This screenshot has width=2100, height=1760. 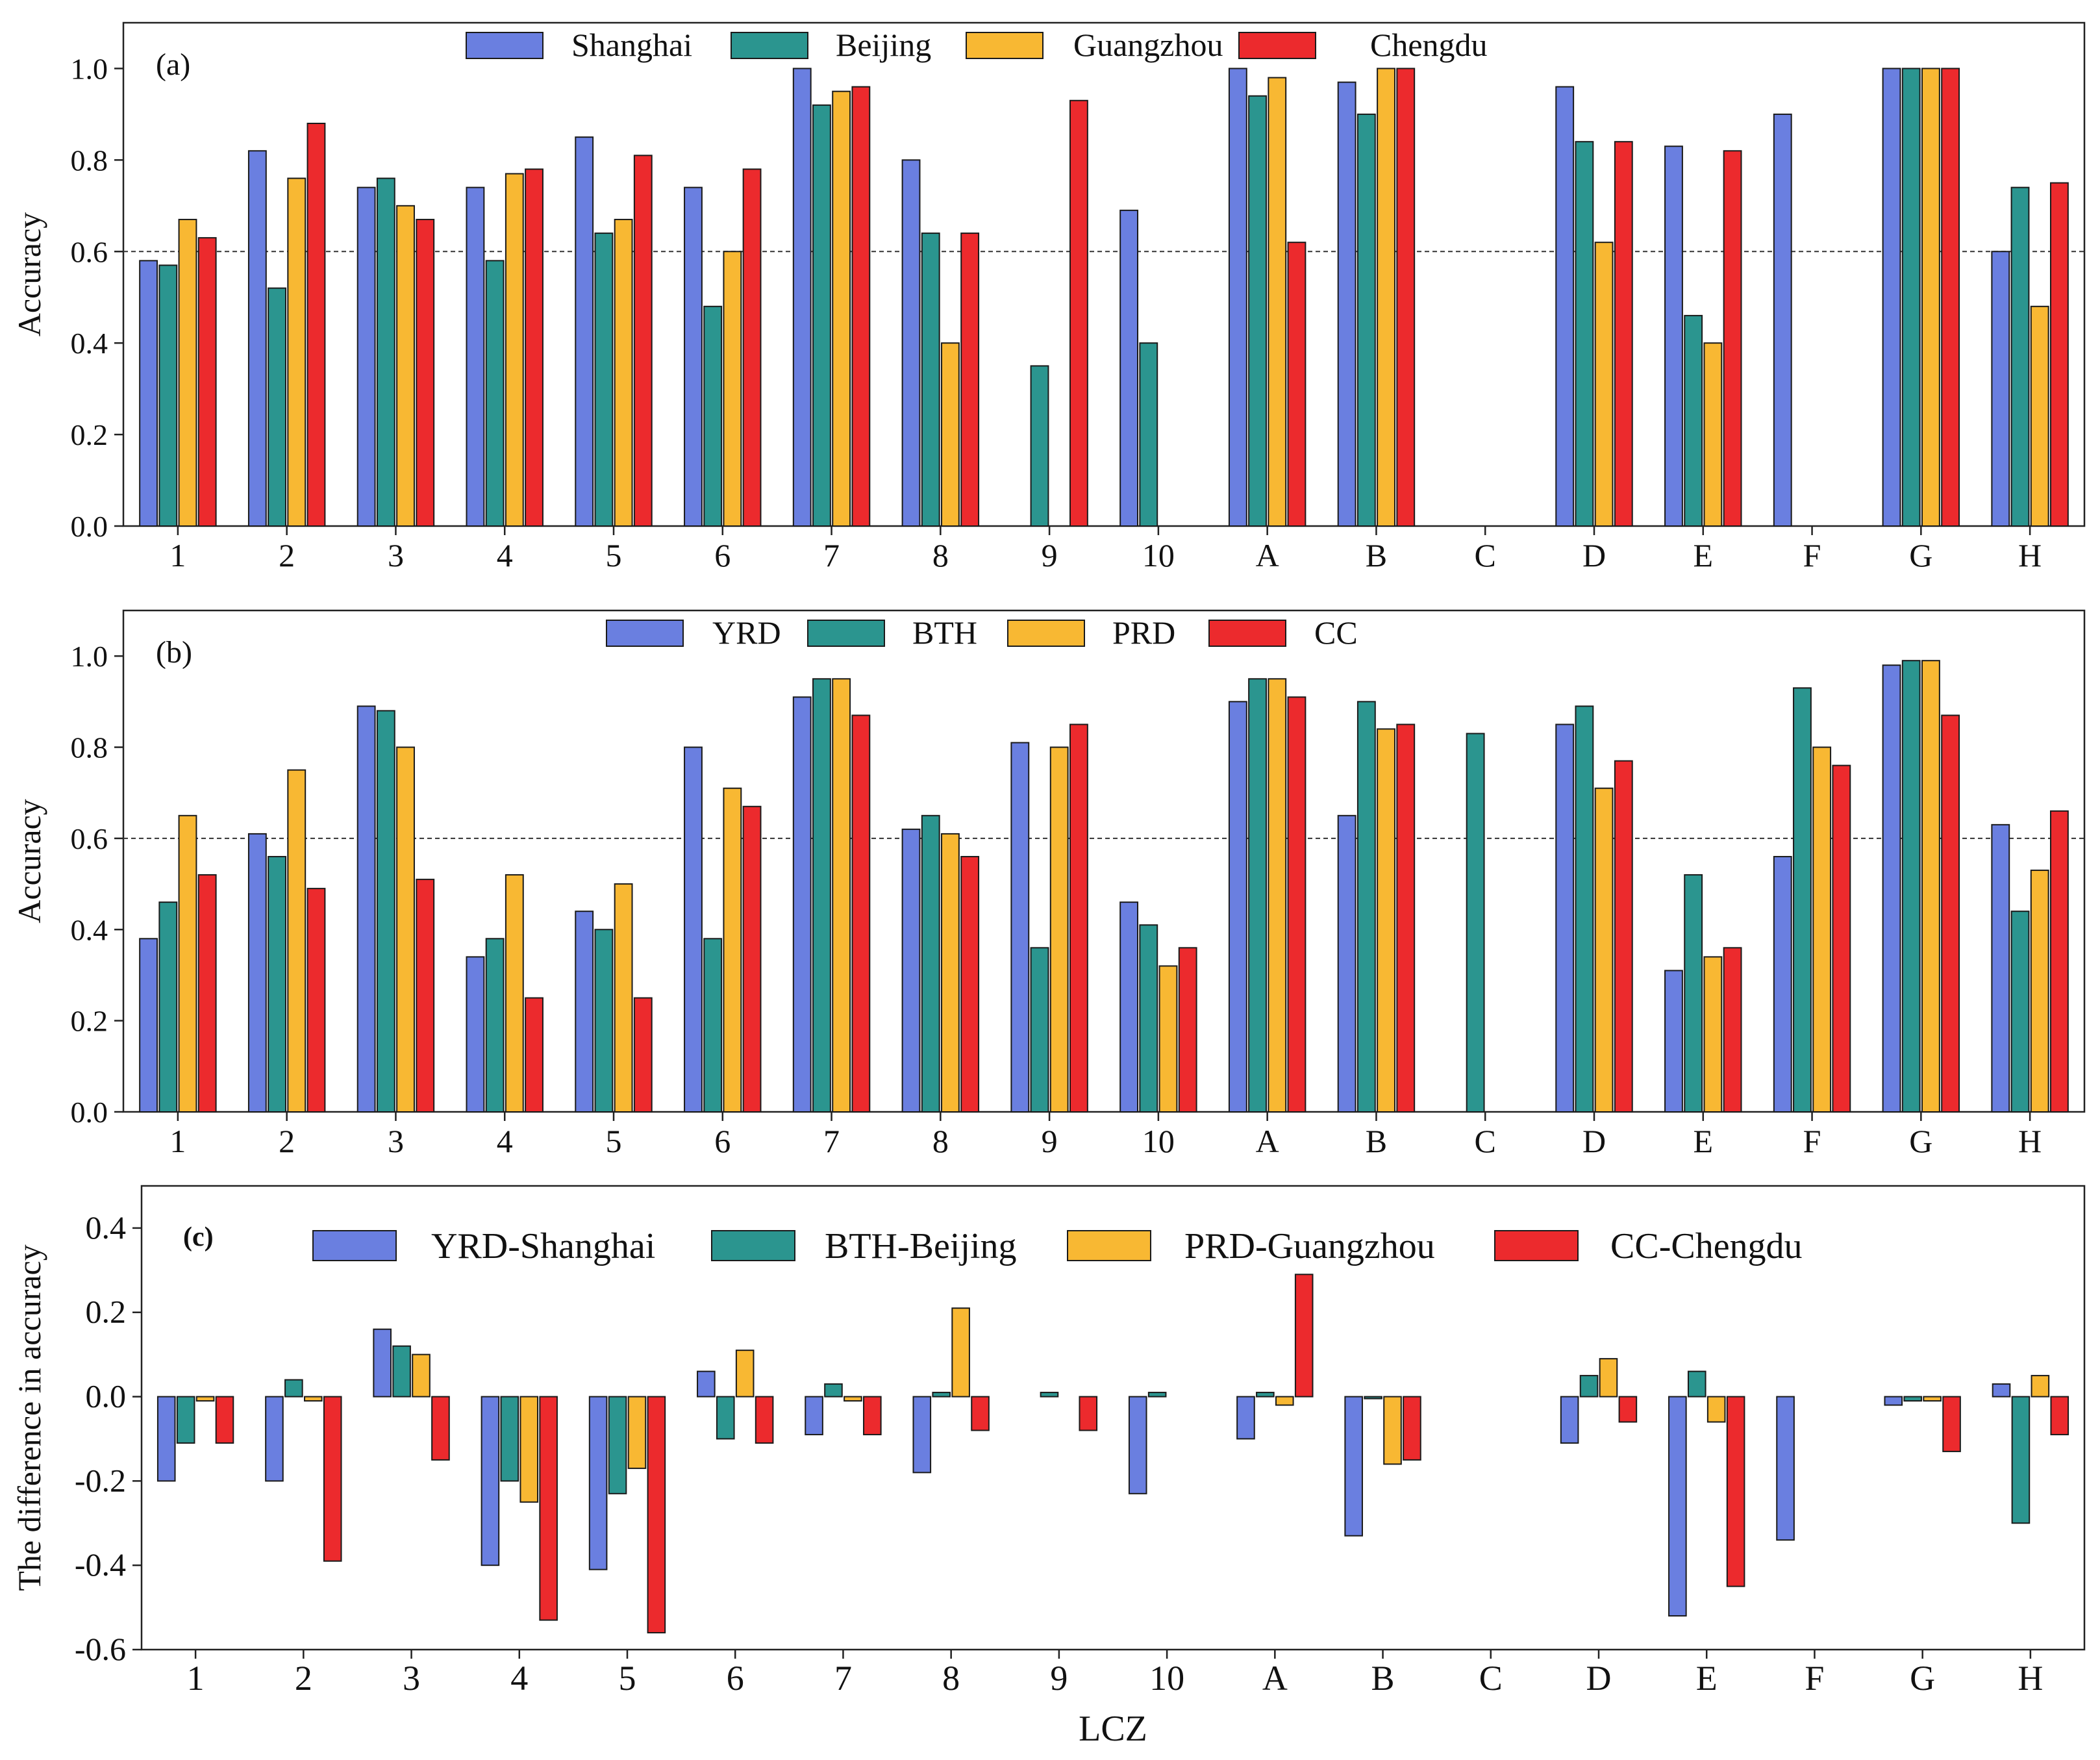 I want to click on legend-label-bth: BTH, so click(x=944, y=632).